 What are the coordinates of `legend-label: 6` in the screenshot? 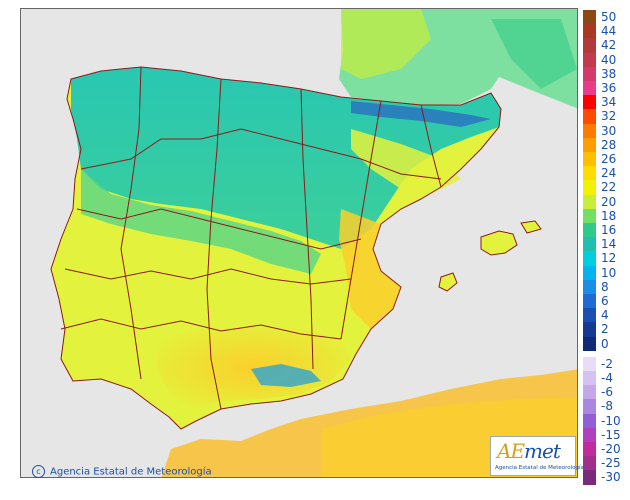 It's located at (605, 301).